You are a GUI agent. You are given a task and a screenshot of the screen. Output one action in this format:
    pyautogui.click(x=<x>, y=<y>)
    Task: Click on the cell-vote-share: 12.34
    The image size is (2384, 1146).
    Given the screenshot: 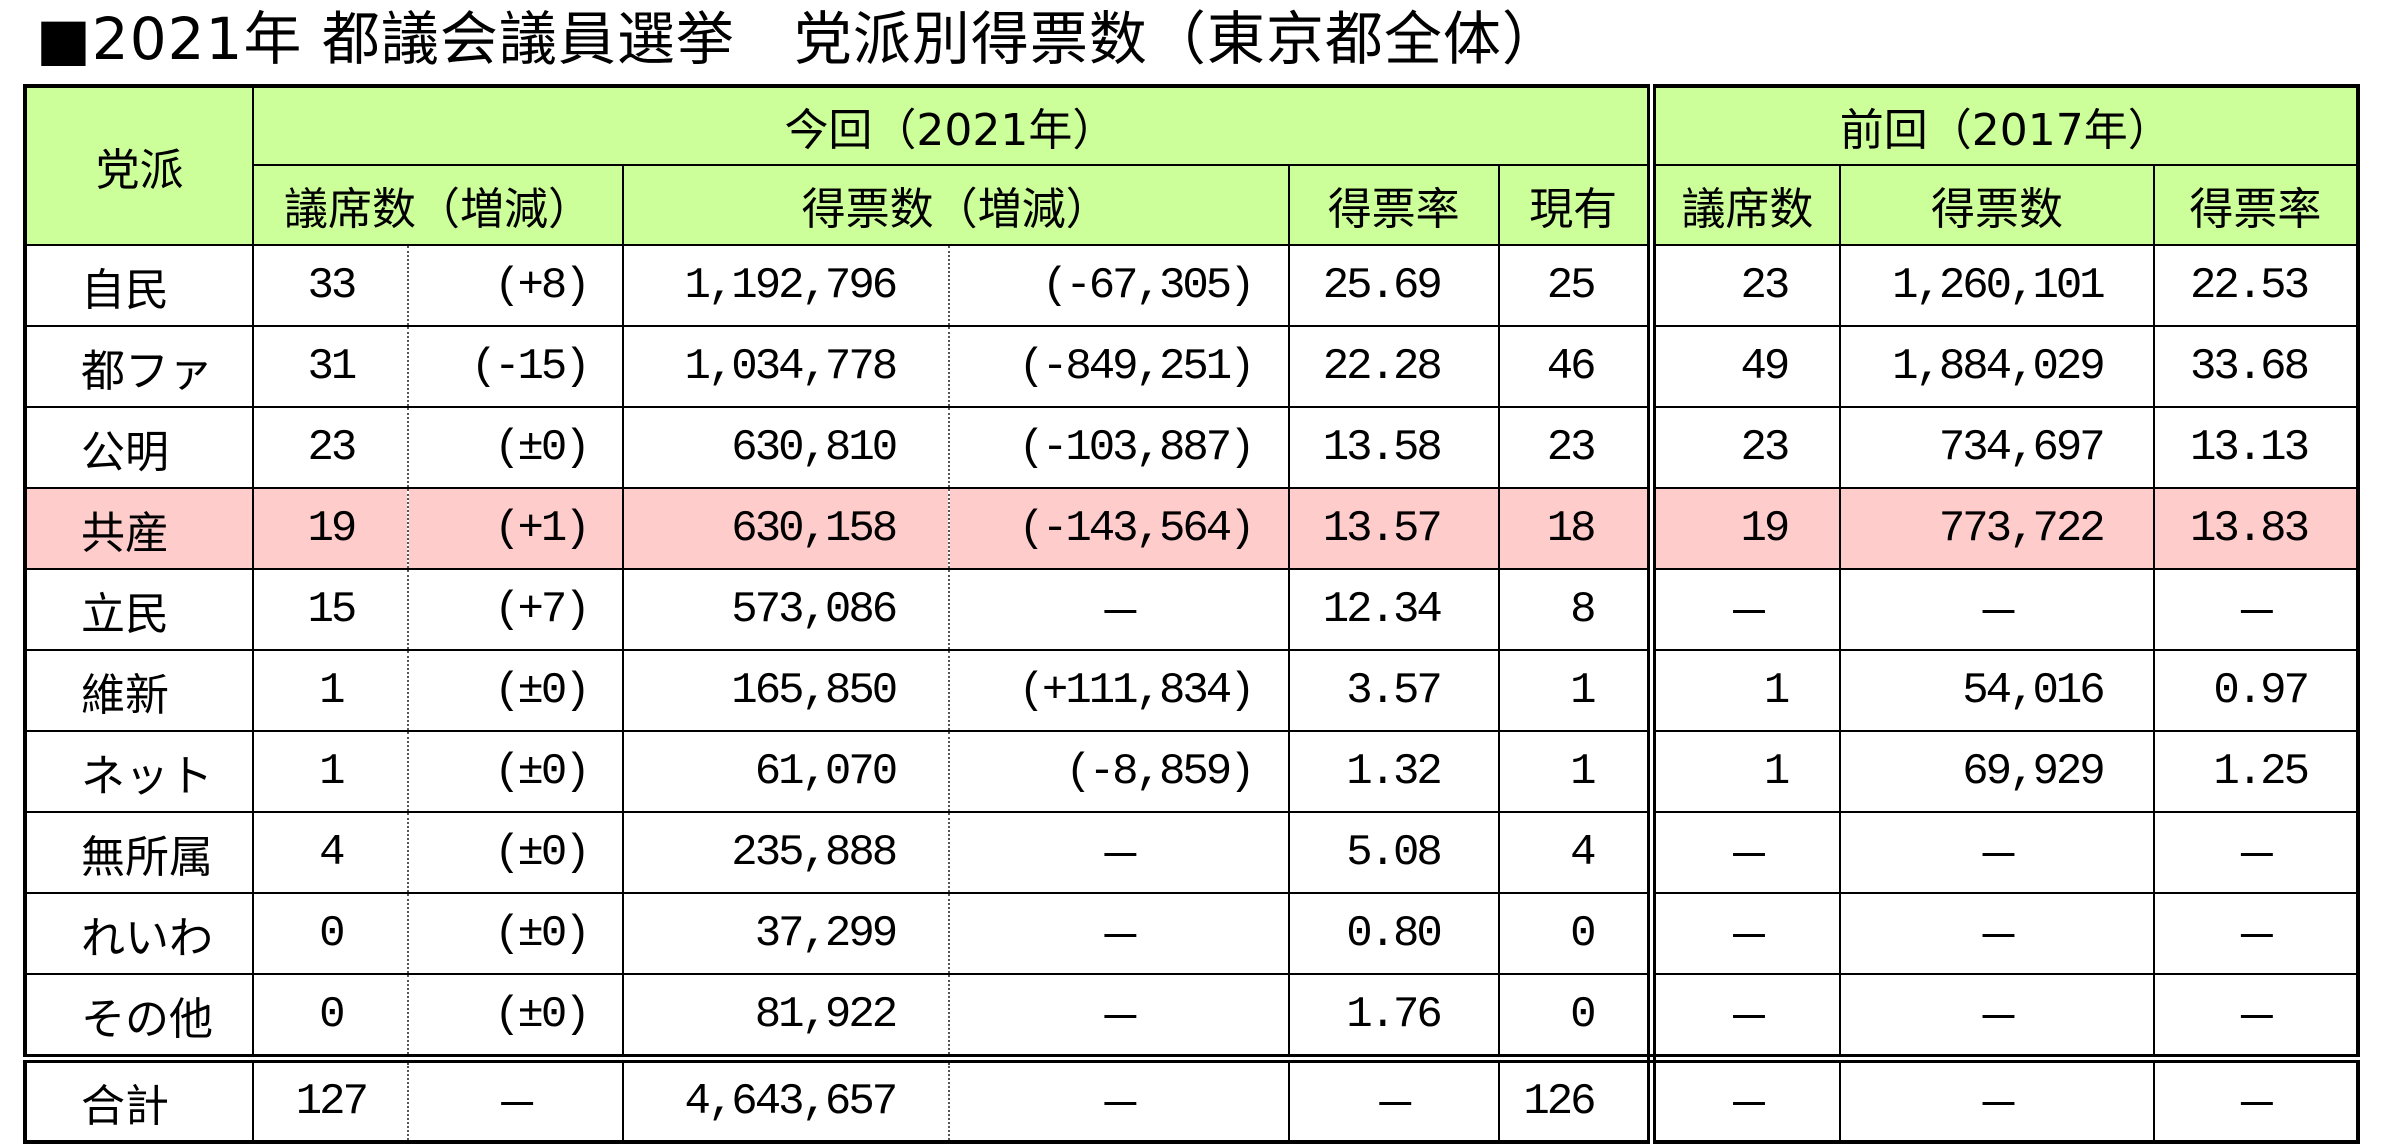 What is the action you would take?
    pyautogui.click(x=1393, y=609)
    